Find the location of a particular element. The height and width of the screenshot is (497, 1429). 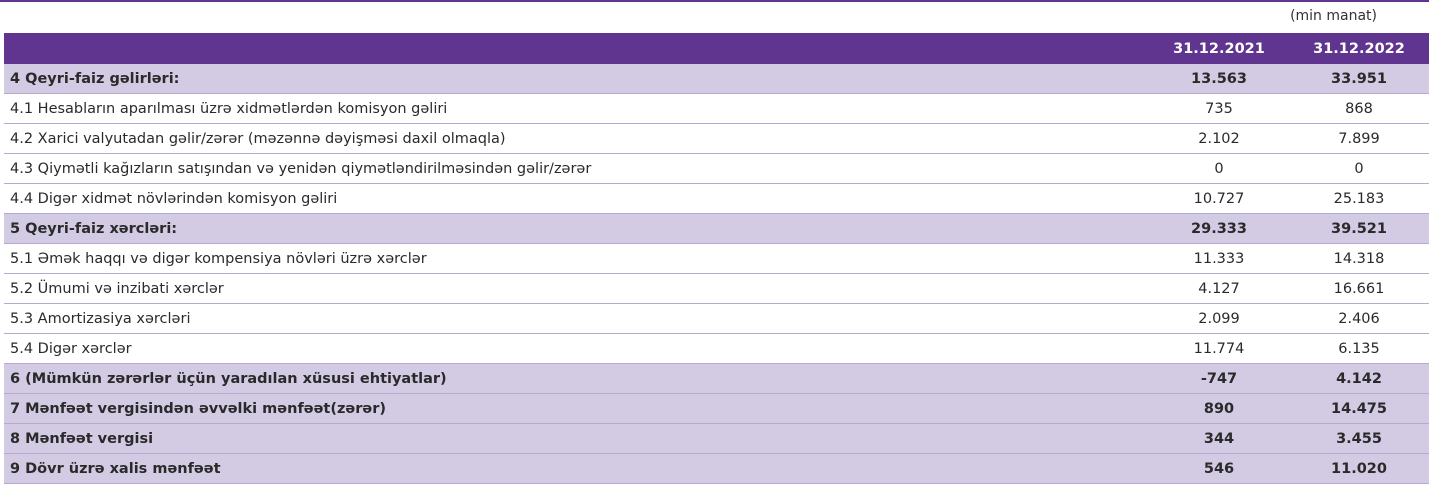

value-2021: 4.127 is located at coordinates (1219, 288).